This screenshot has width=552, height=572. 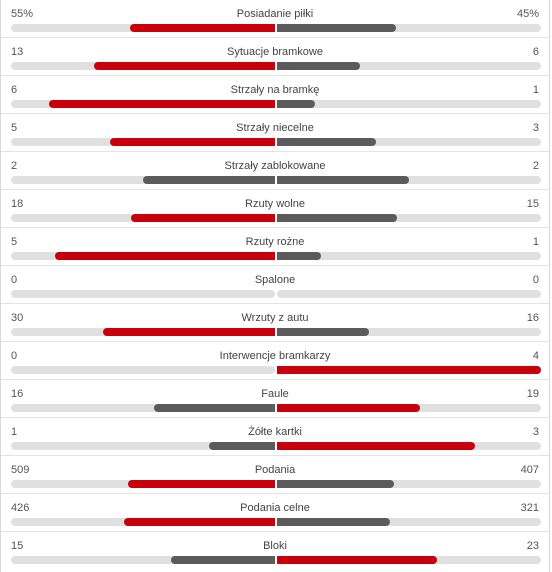 I want to click on stat-row-interwencje-bramkarzy: 0 Interwencje bramkarzy 4, so click(x=275, y=361).